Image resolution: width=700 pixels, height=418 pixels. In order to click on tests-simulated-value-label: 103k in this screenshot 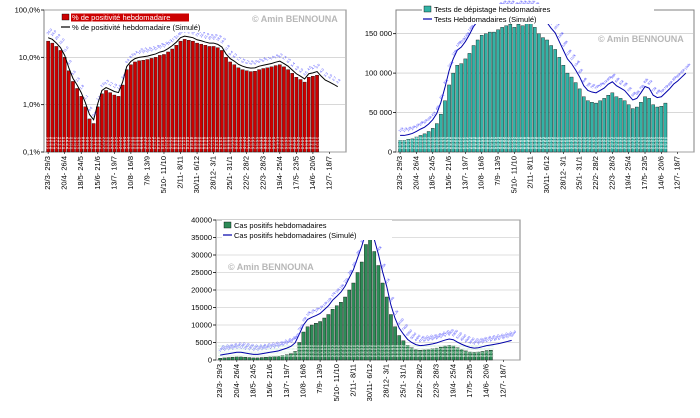, I will do `click(451, 64)`.